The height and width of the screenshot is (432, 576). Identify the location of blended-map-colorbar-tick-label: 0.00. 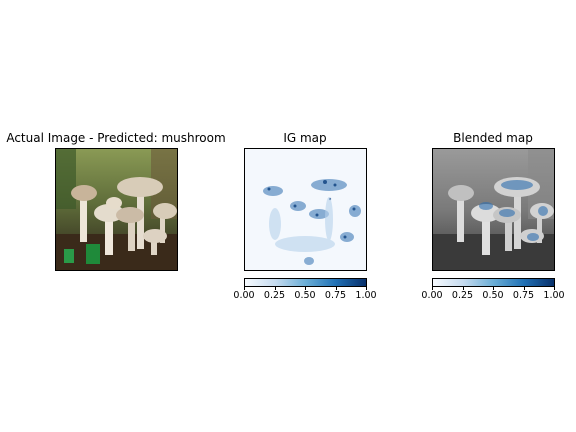
(432, 295).